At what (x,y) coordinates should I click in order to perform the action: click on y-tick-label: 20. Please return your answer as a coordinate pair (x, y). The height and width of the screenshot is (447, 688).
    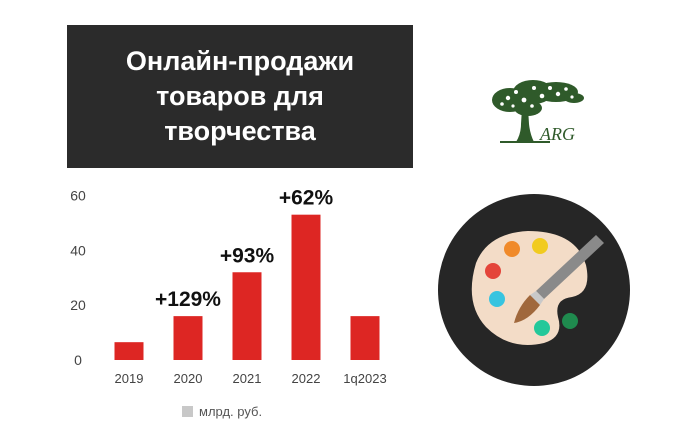
    Looking at the image, I should click on (78, 305).